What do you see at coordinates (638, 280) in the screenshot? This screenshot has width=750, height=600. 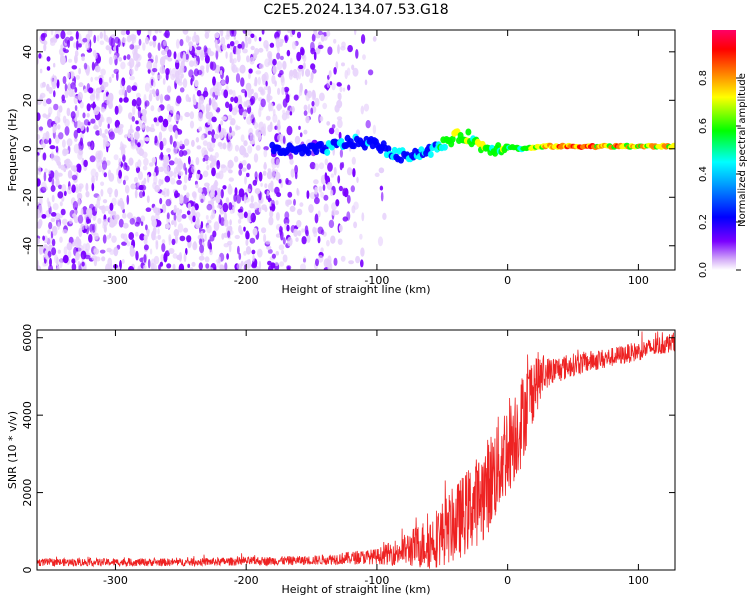 I see `x-tick-label: 100` at bounding box center [638, 280].